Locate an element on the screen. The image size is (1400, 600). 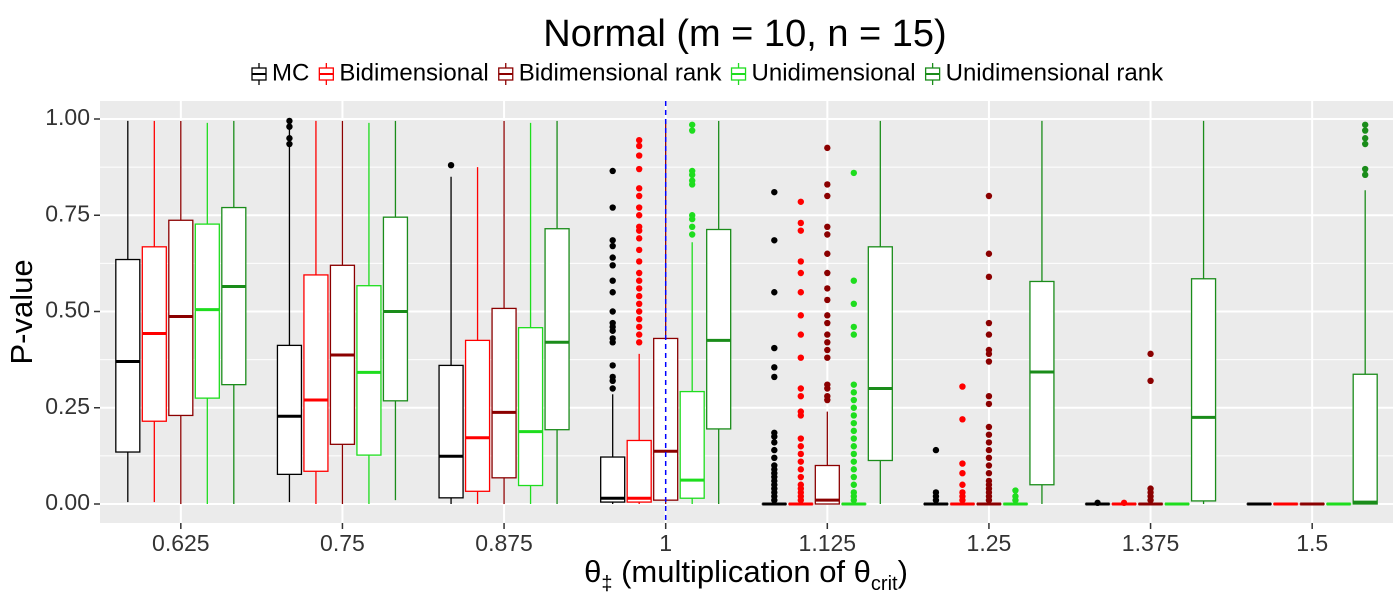
chart-title: Normal (m = 10, n = 15) is located at coordinates (744, 34).